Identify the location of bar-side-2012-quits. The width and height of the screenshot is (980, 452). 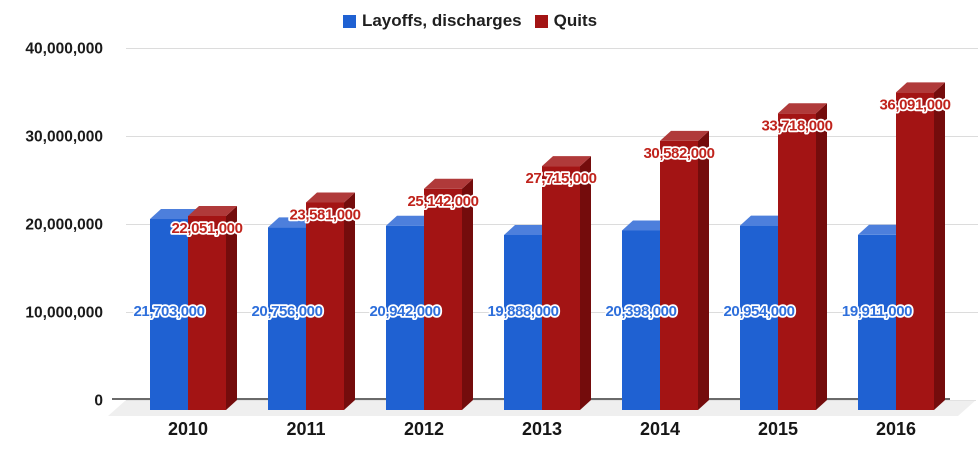
(467, 294).